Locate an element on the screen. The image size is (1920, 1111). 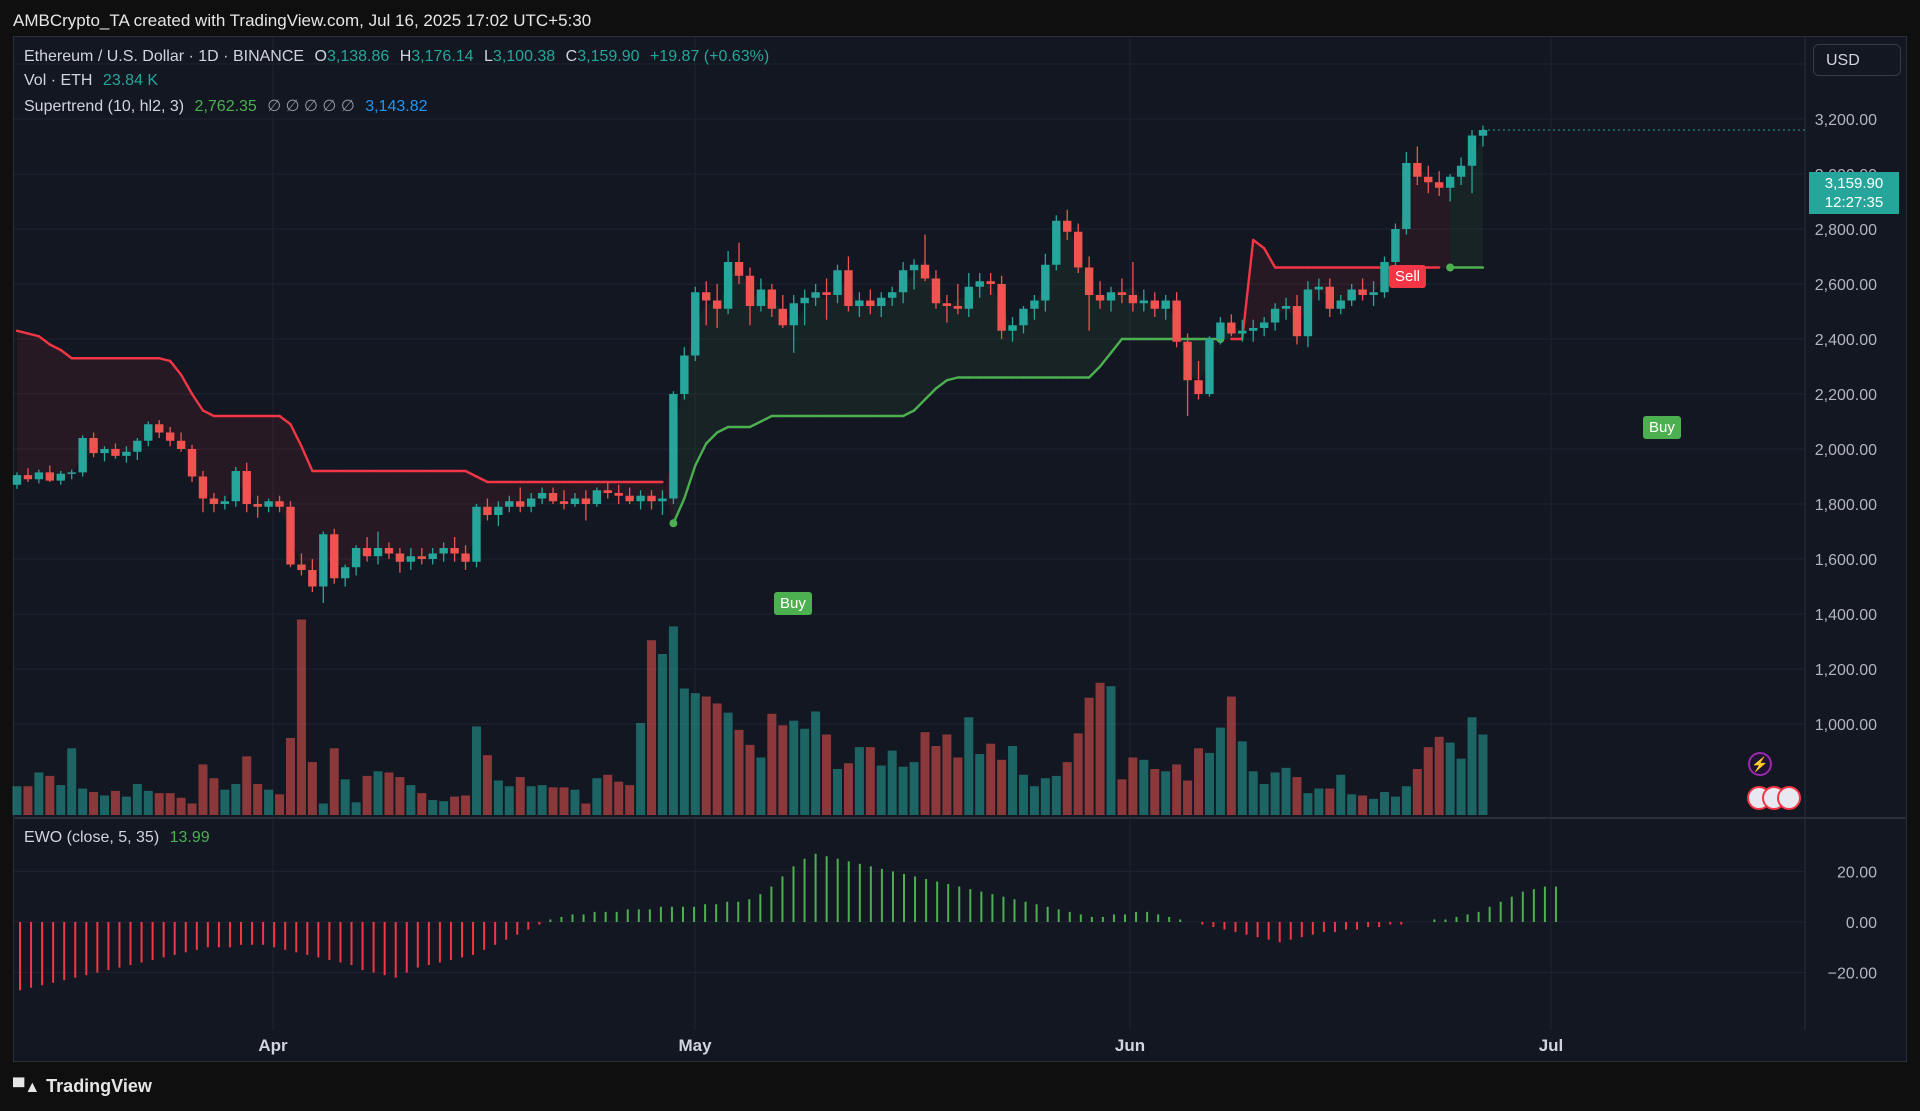
time-tick-label: Jun is located at coordinates (1130, 1045).